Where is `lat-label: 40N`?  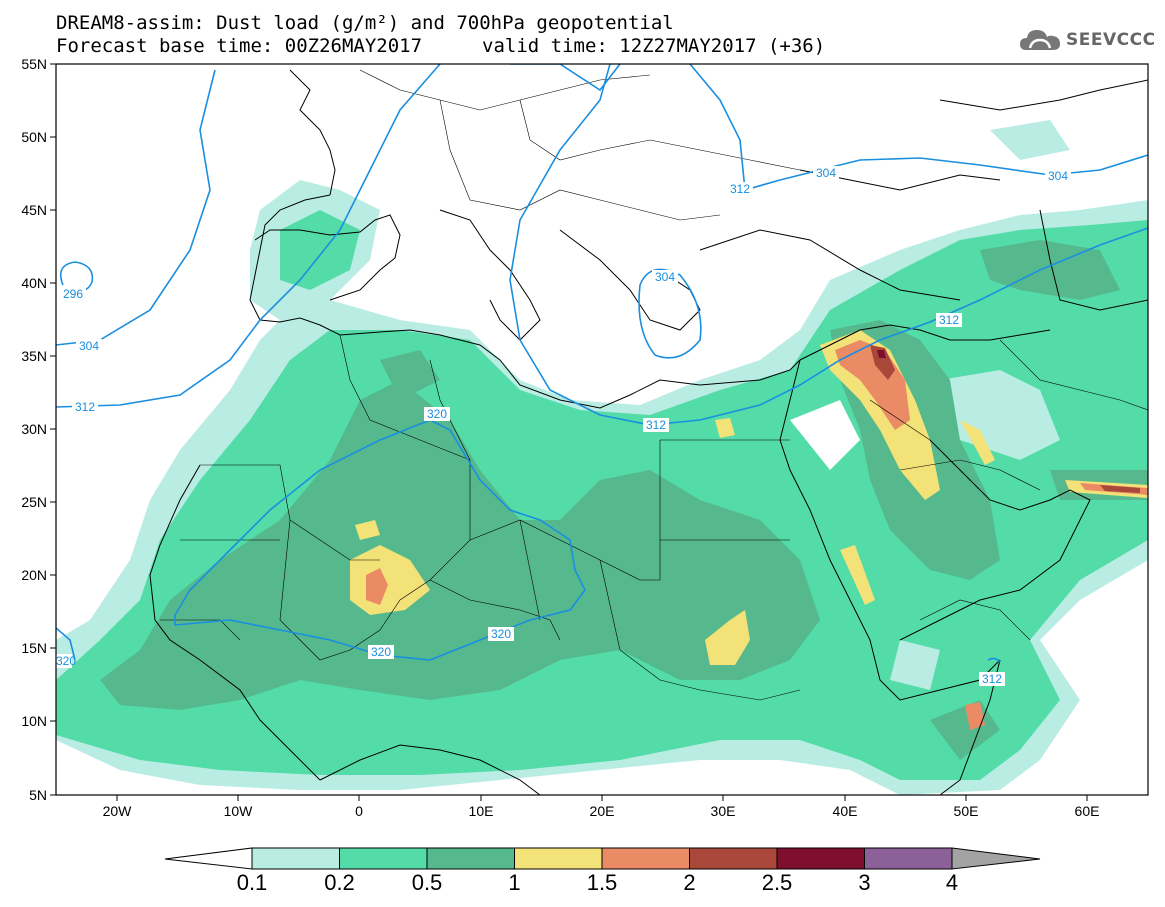
lat-label: 40N is located at coordinates (34, 283).